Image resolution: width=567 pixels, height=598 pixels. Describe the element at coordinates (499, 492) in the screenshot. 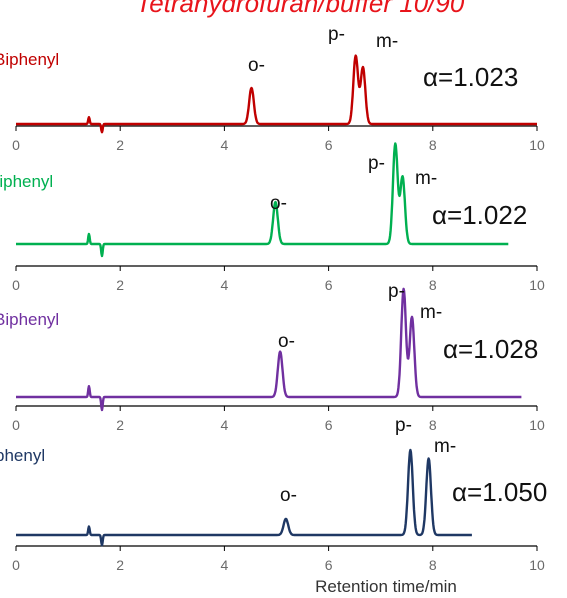

I see `selectivity-label: α=1.050` at that location.